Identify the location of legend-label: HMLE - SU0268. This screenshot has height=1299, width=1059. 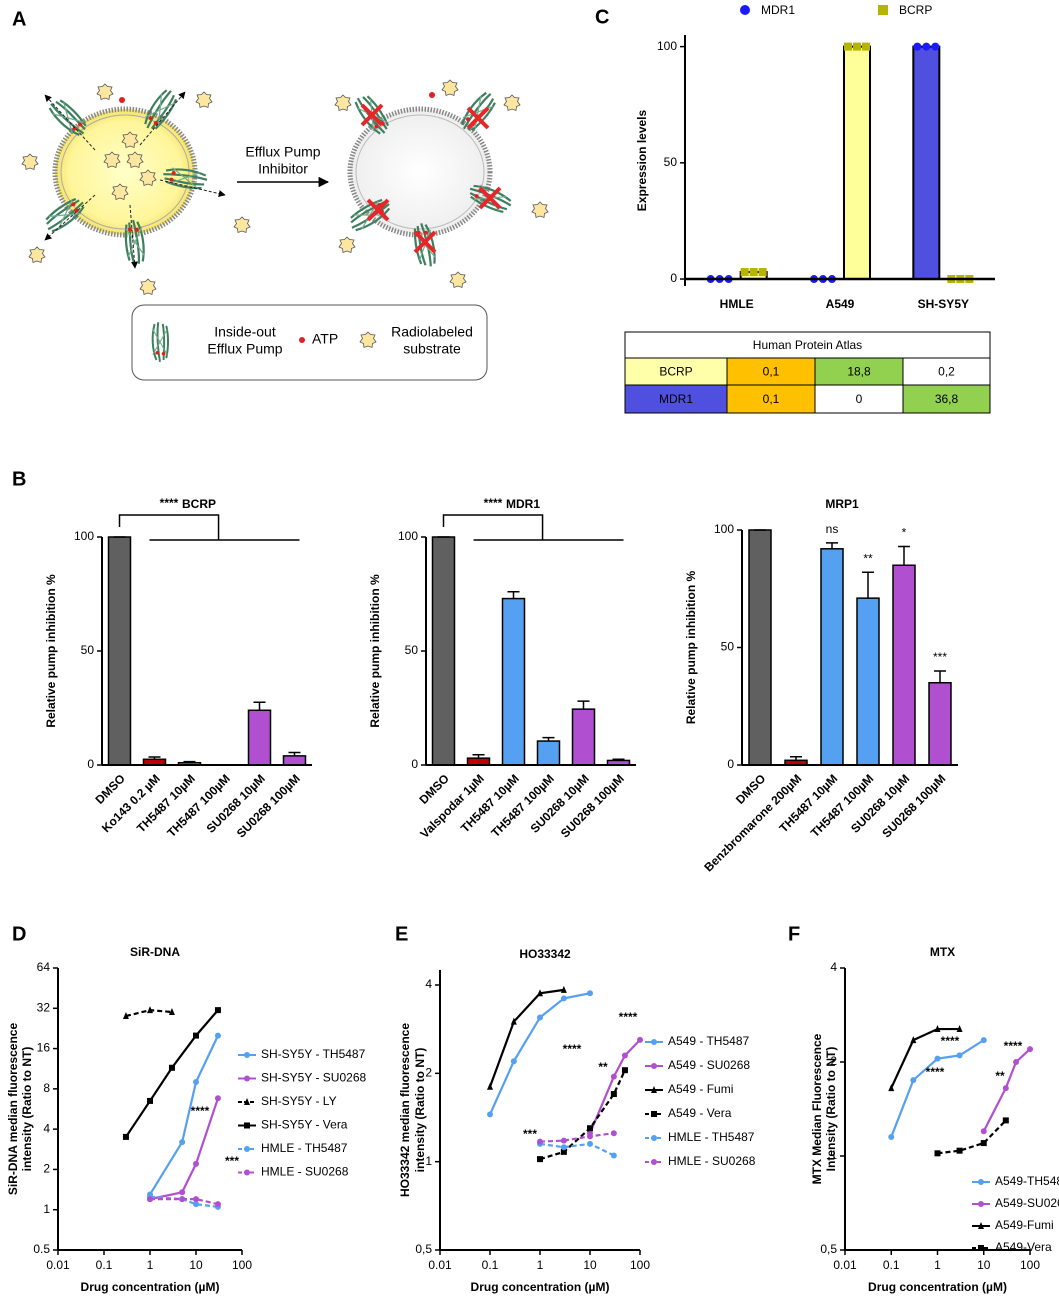
(305, 1172).